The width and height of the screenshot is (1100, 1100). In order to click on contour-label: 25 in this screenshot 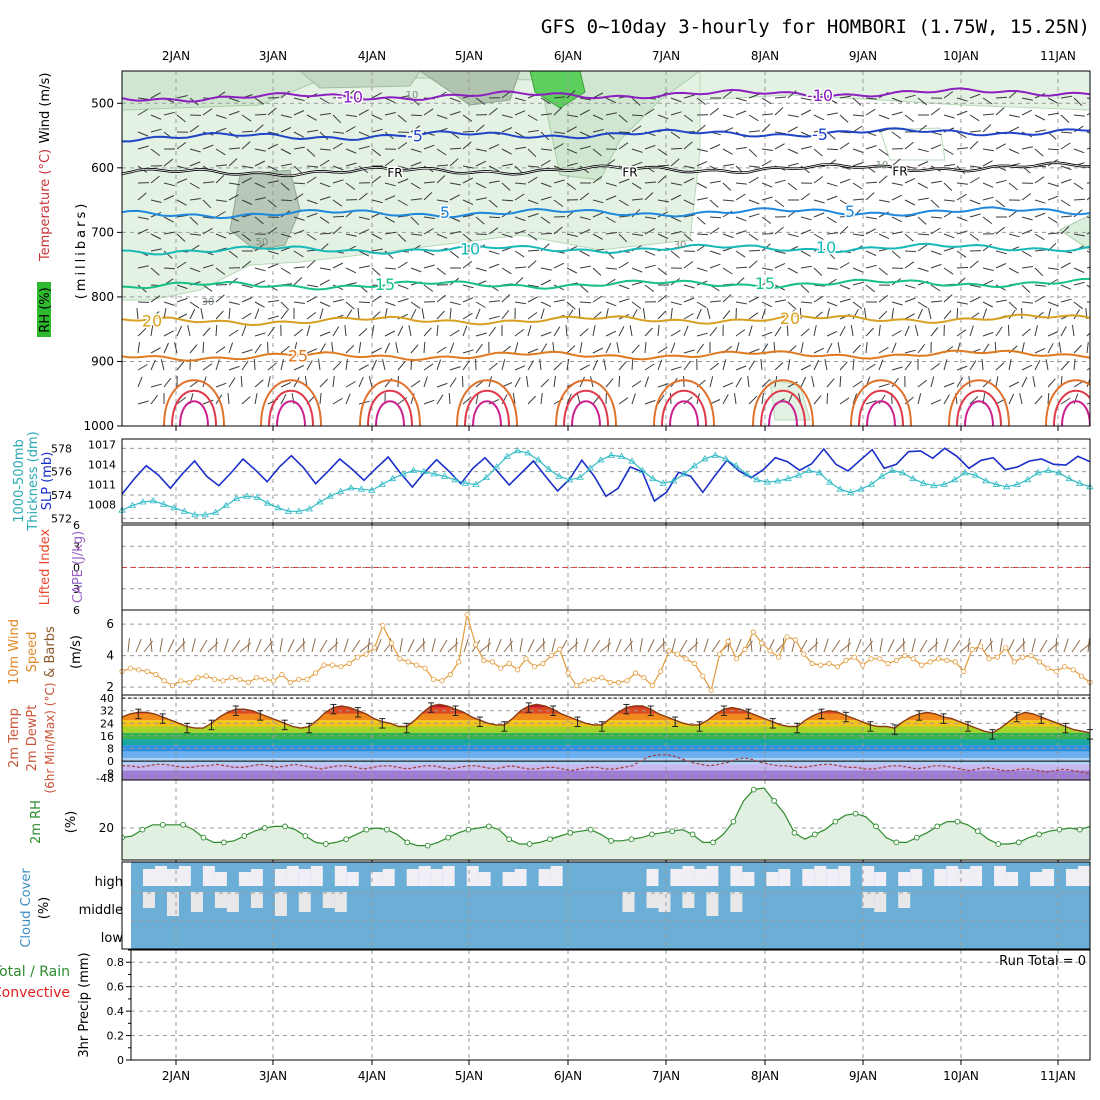, I will do `click(298, 355)`.